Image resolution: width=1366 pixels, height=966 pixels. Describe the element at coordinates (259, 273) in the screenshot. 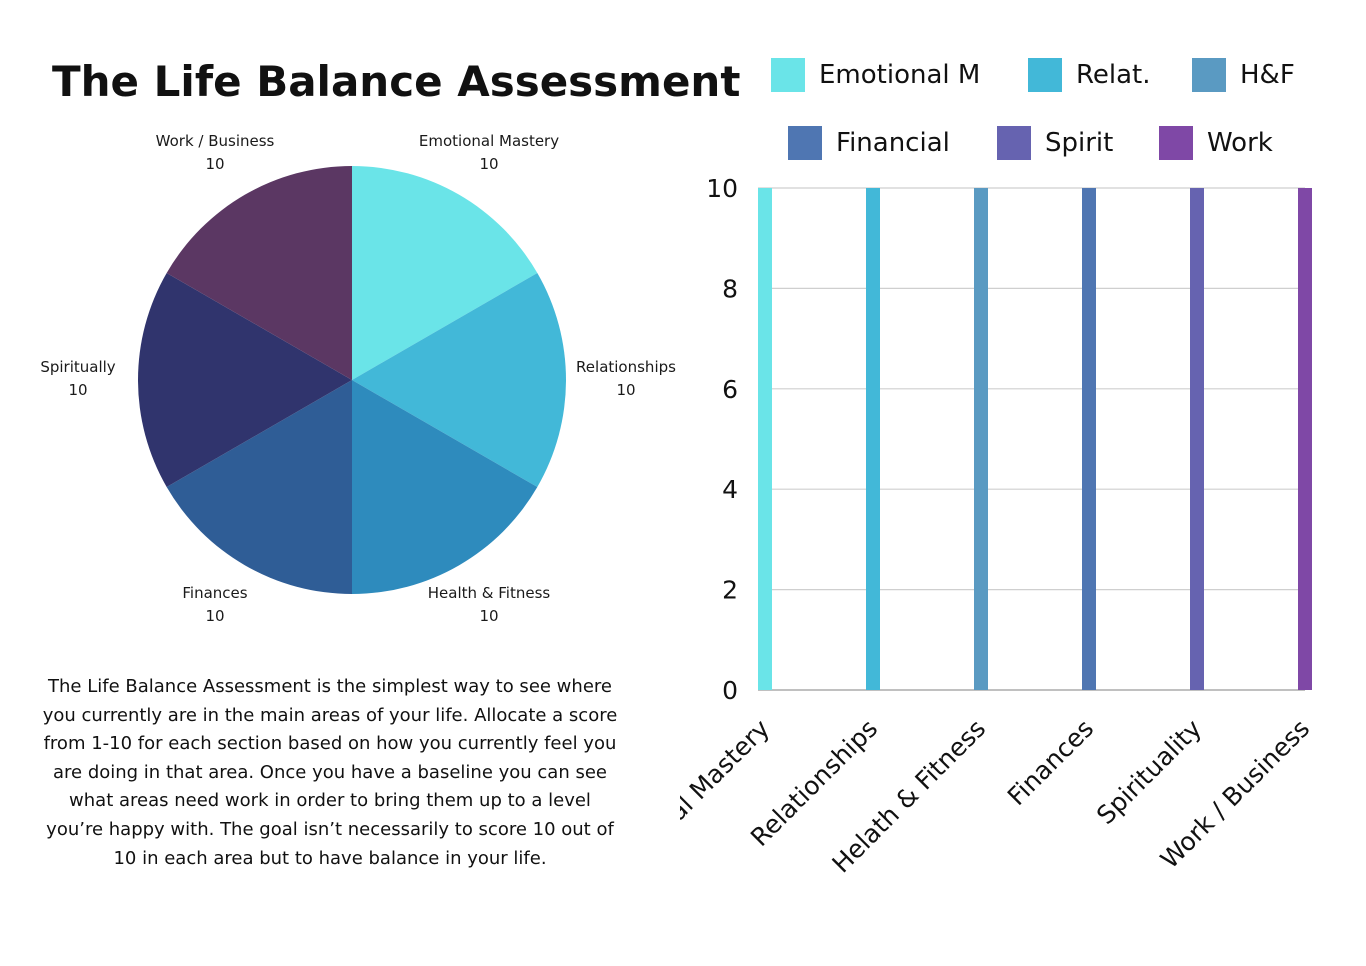

I see `pie-slice-work-business` at that location.